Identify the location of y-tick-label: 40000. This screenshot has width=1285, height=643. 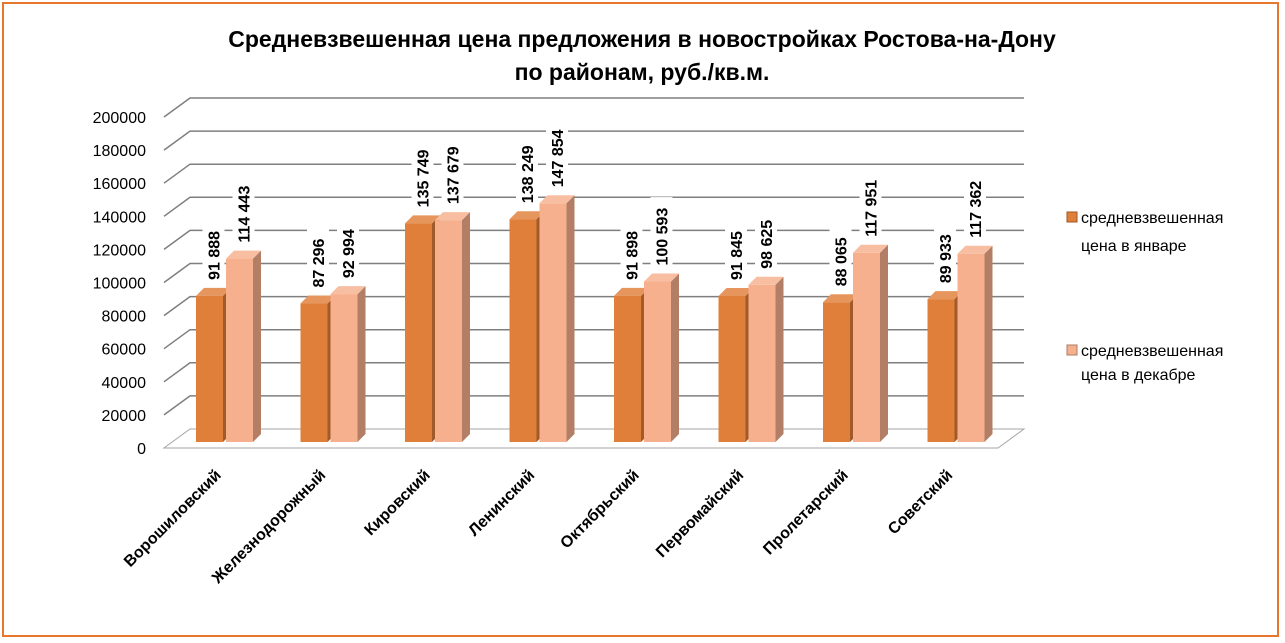
(124, 383).